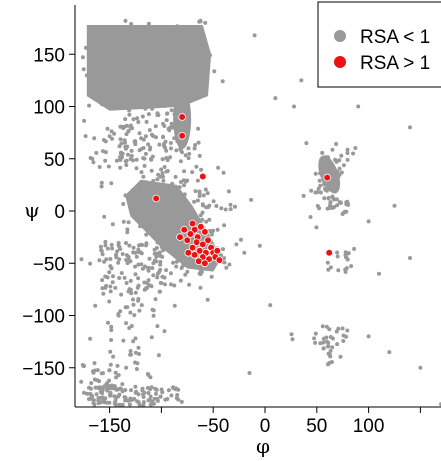 This screenshot has height=461, width=441. Describe the element at coordinates (369, 426) in the screenshot. I see `x-tick-label: 100` at that location.